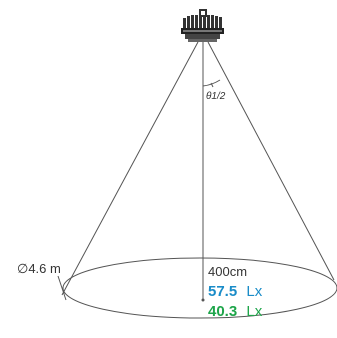  What do you see at coordinates (202, 25) in the screenshot?
I see `light-fixture-icon` at bounding box center [202, 25].